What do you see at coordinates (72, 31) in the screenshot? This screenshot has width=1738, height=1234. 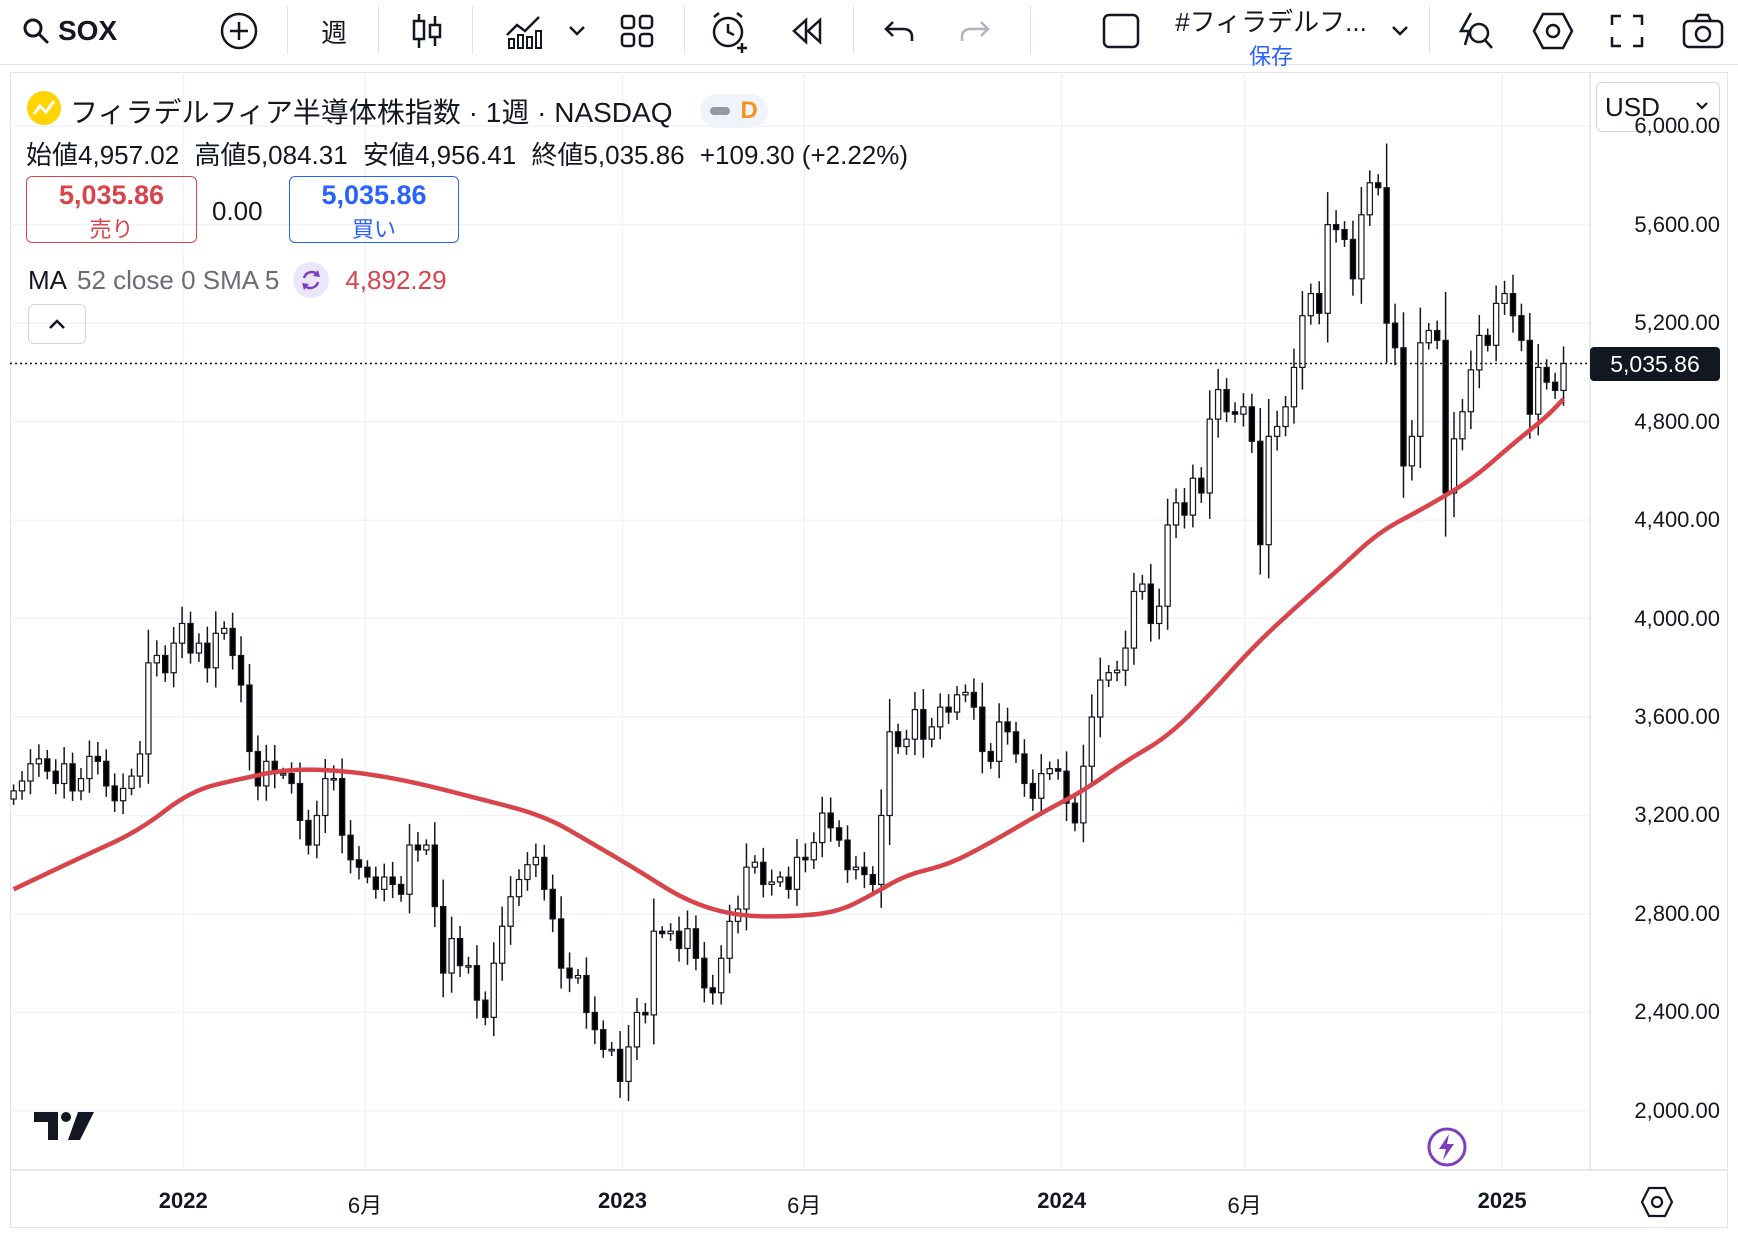 I see `symbol-search-button: SOX` at bounding box center [72, 31].